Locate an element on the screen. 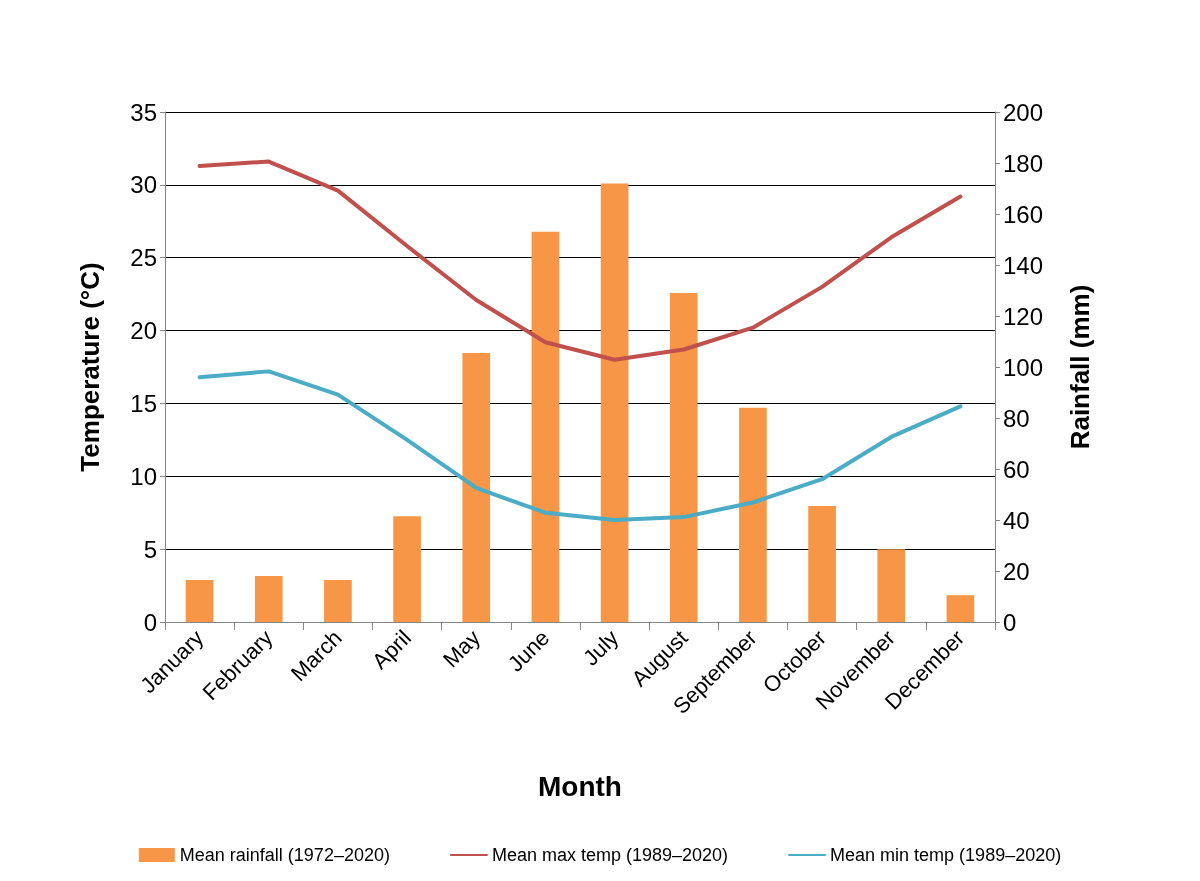 Image resolution: width=1200 pixels, height=881 pixels. y2-tick-label: 60 is located at coordinates (1016, 469).